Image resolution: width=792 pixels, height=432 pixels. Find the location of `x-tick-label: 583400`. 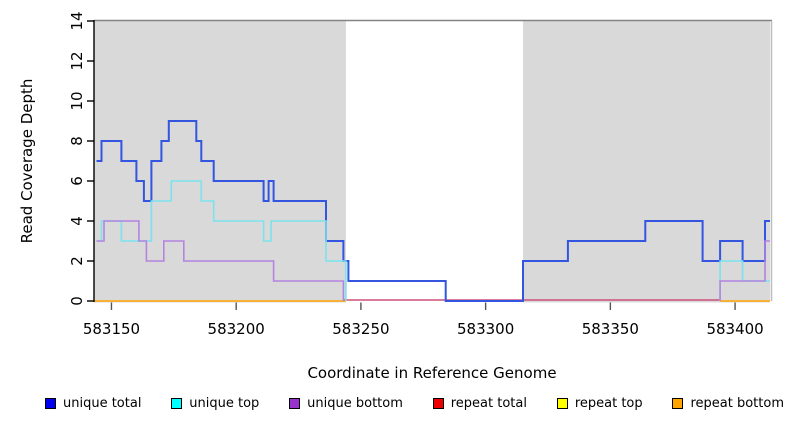

x-tick-label: 583400 is located at coordinates (734, 329).